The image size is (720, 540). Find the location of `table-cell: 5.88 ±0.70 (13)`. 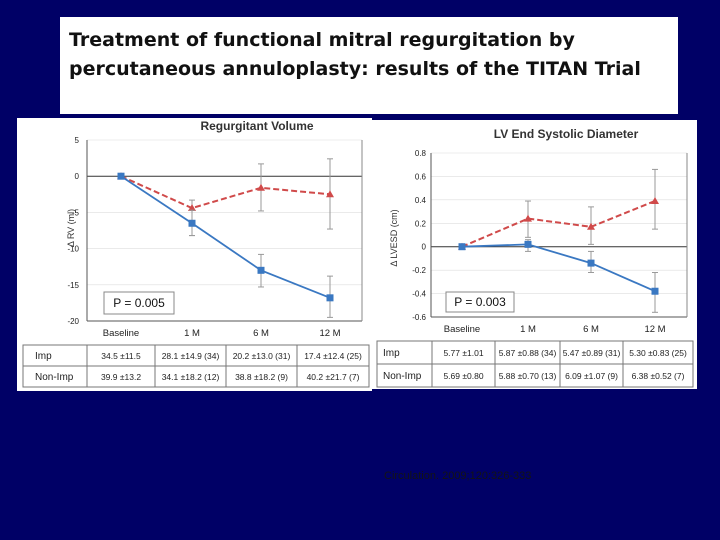

table-cell: 5.88 ±0.70 (13) is located at coordinates (528, 376).